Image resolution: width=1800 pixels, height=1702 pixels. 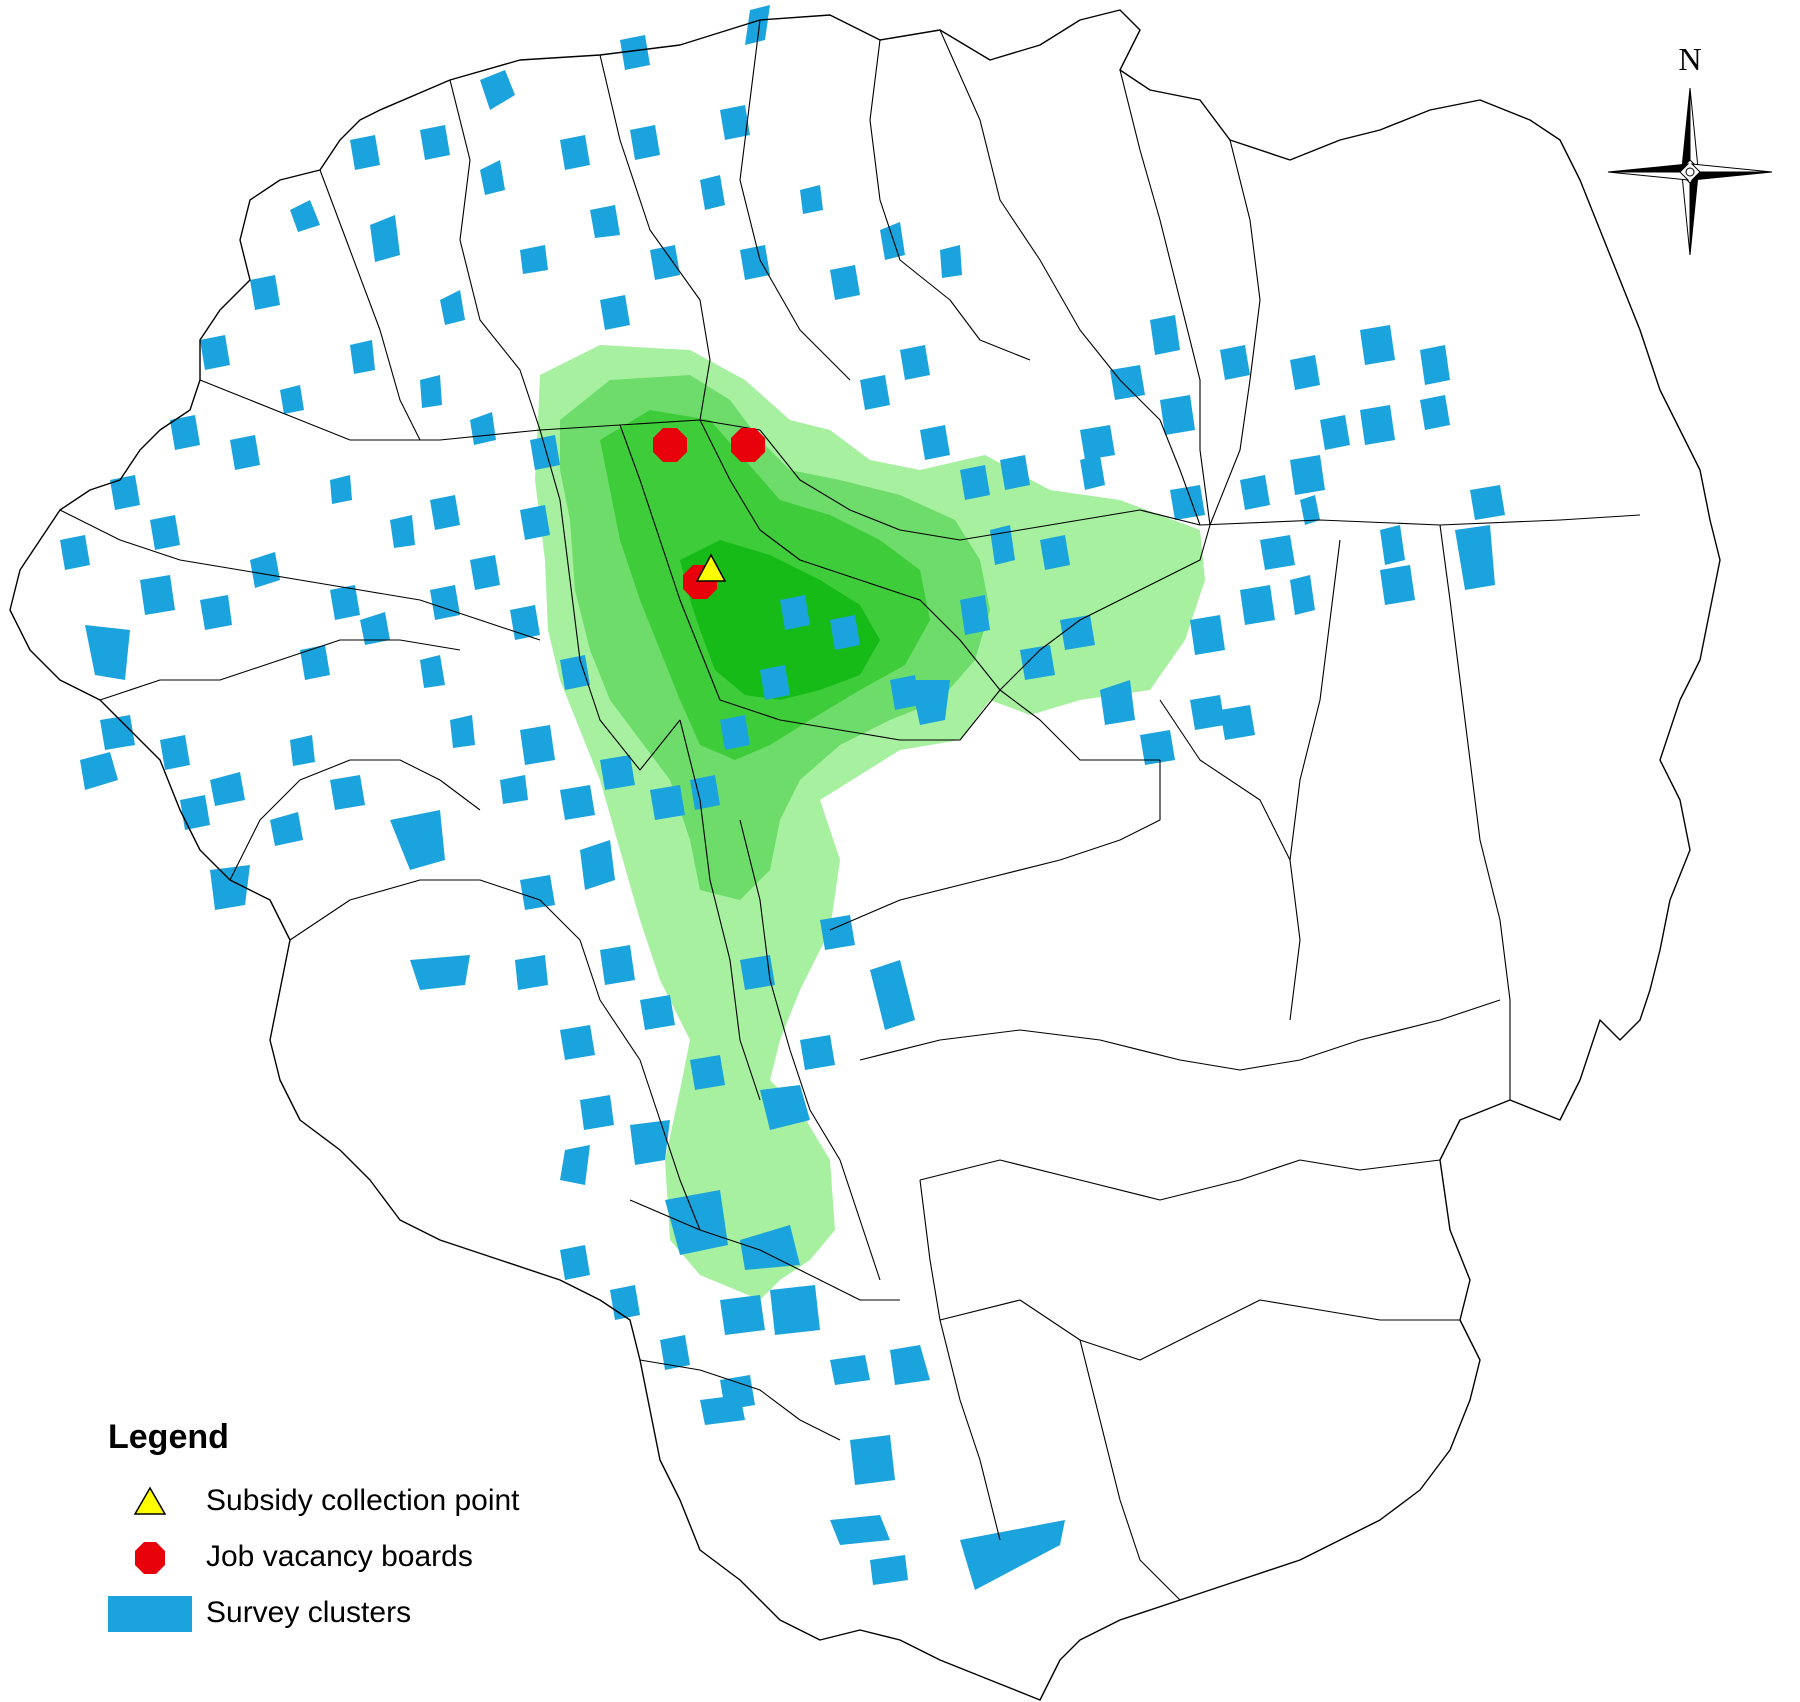 I want to click on subsidy-collection-point-marker, so click(x=711, y=567).